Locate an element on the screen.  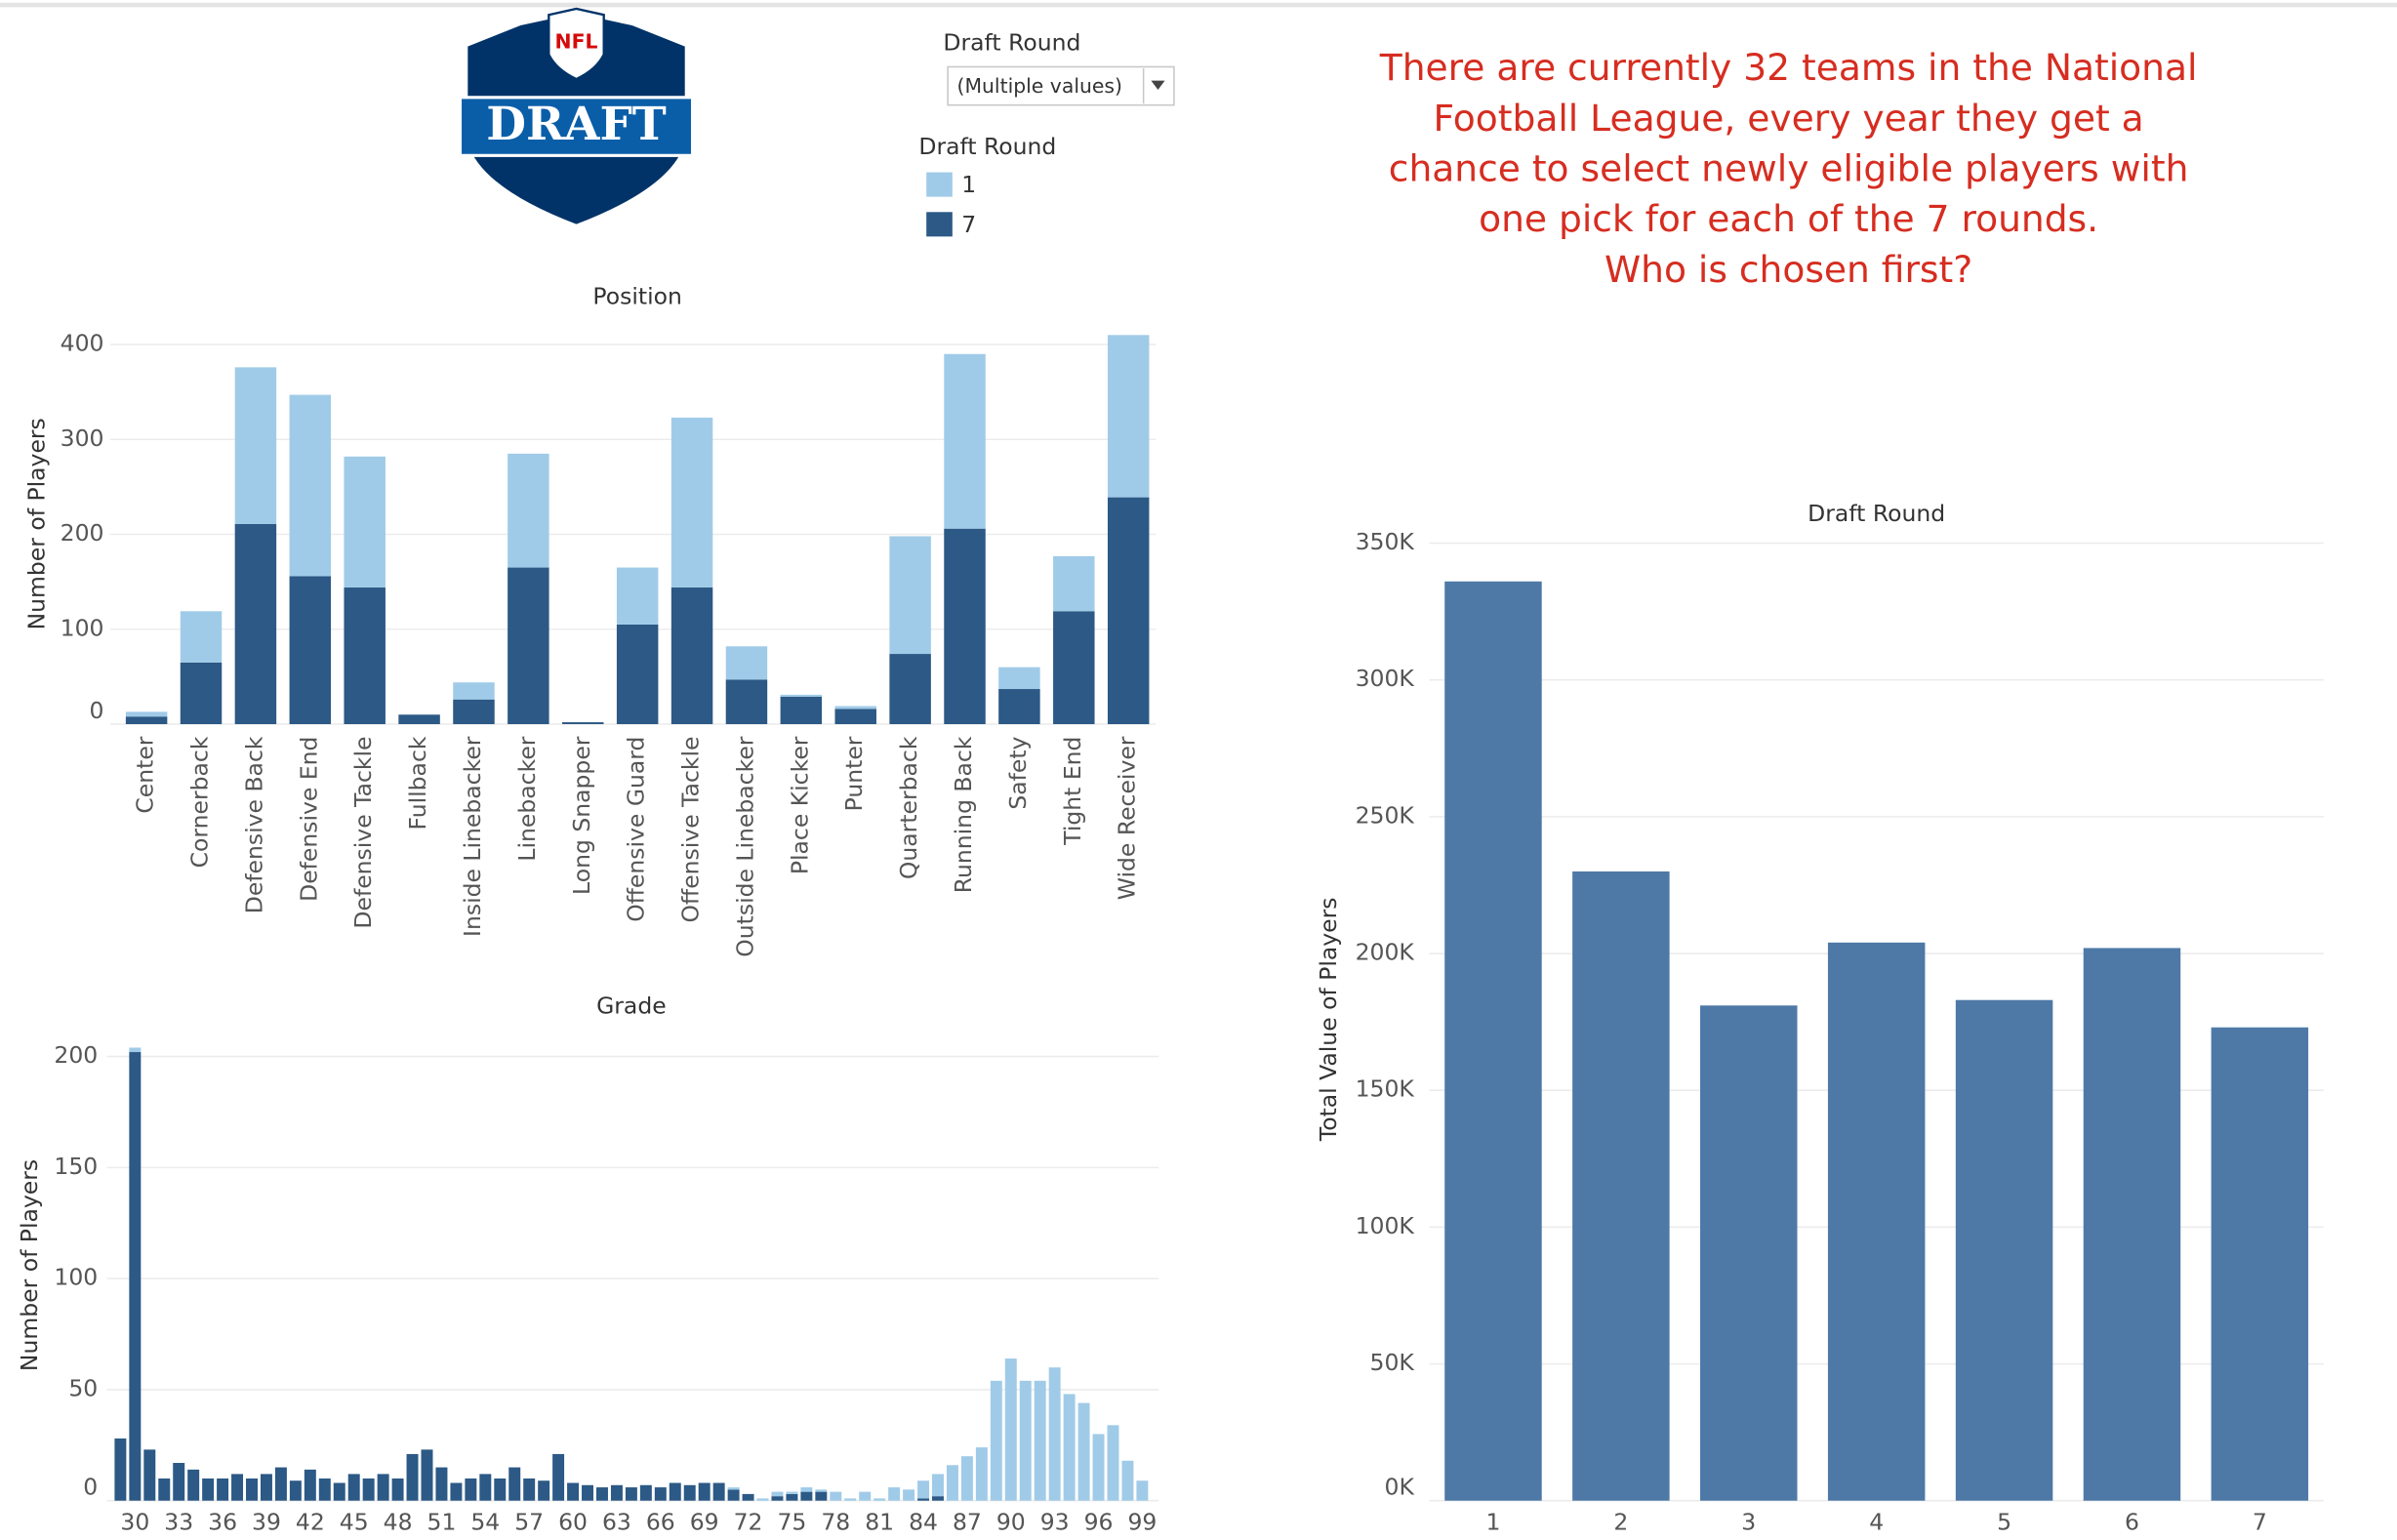
x-tick-label: Quarterback is located at coordinates (908, 807).